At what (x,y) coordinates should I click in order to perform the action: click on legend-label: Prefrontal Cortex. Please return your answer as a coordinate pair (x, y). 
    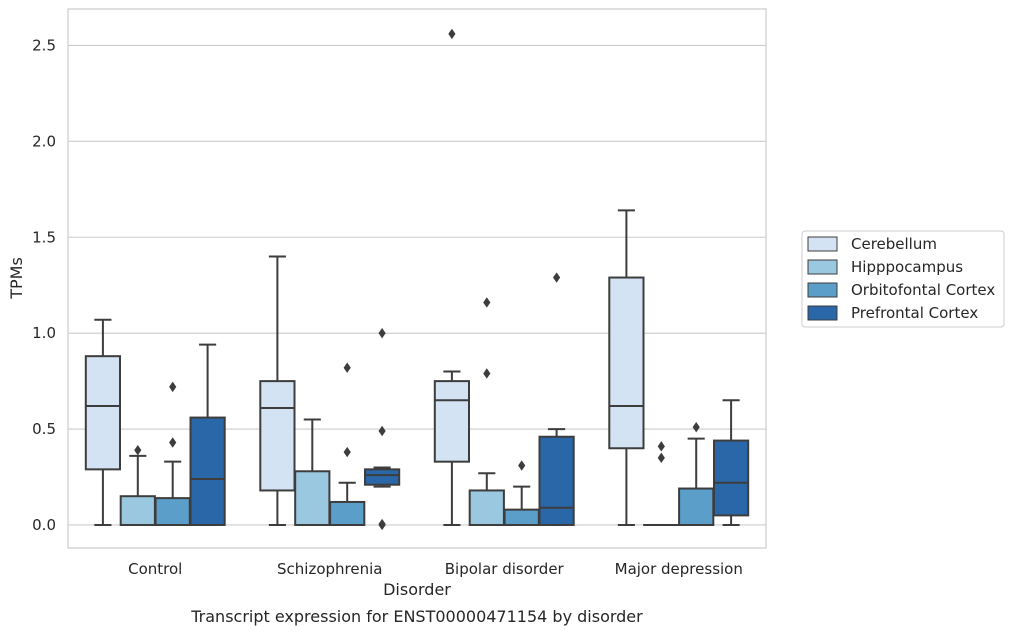
    Looking at the image, I should click on (914, 313).